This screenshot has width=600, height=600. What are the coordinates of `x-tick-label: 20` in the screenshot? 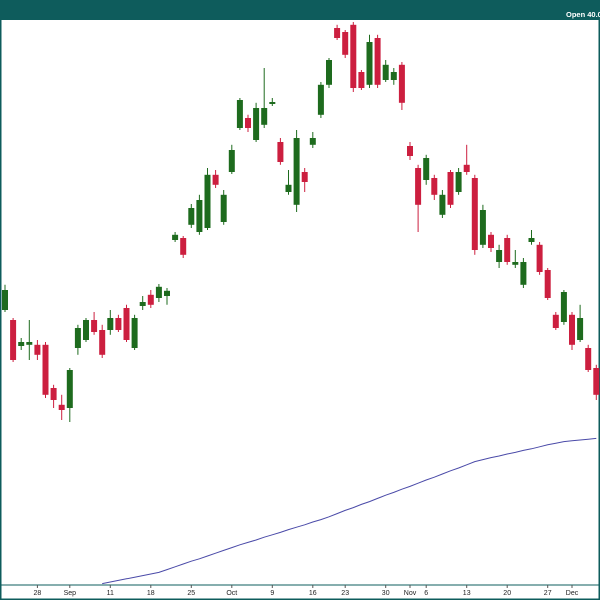 It's located at (507, 593).